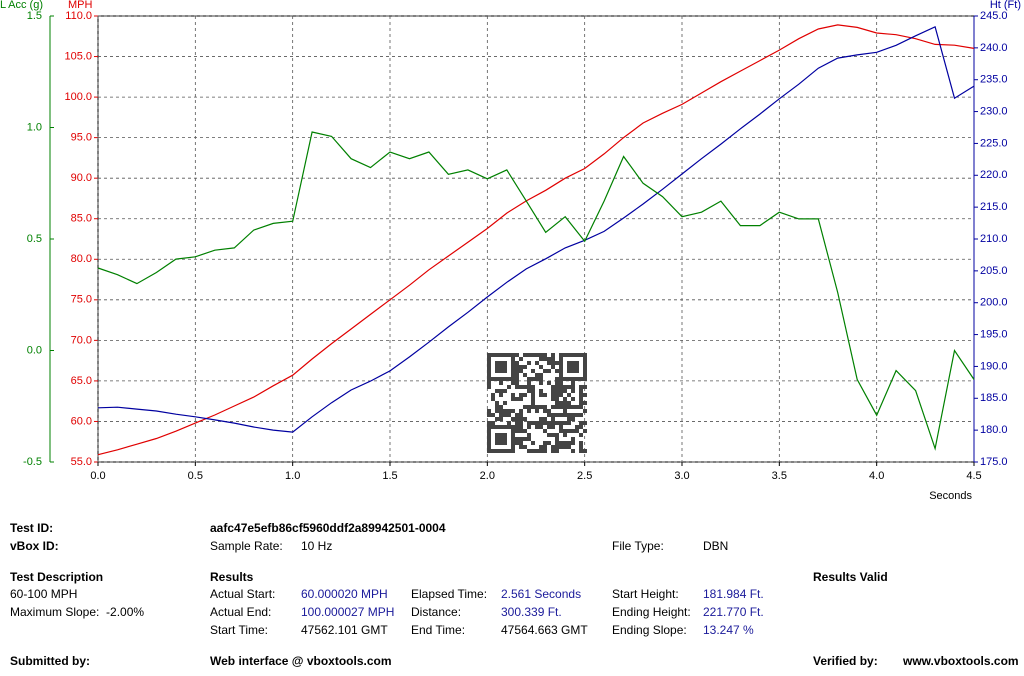 Image resolution: width=1024 pixels, height=676 pixels. Describe the element at coordinates (994, 303) in the screenshot. I see `y2-tick-label: 200.0` at that location.